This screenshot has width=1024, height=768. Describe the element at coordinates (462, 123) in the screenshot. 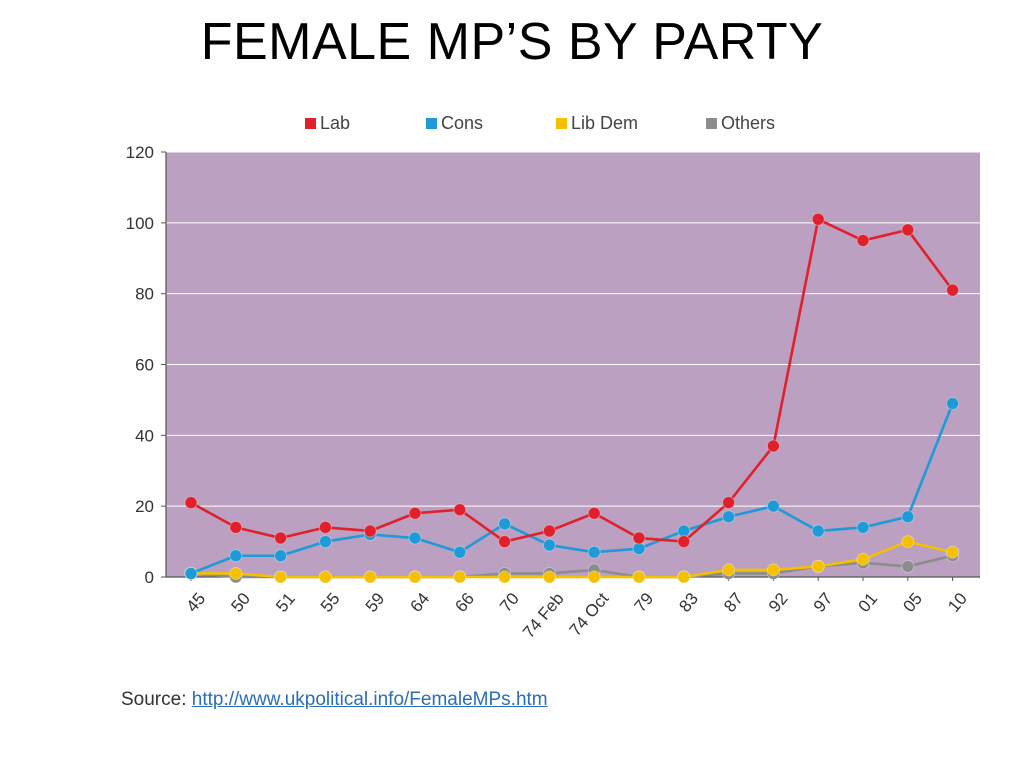

I see `legend-label: Cons` at that location.